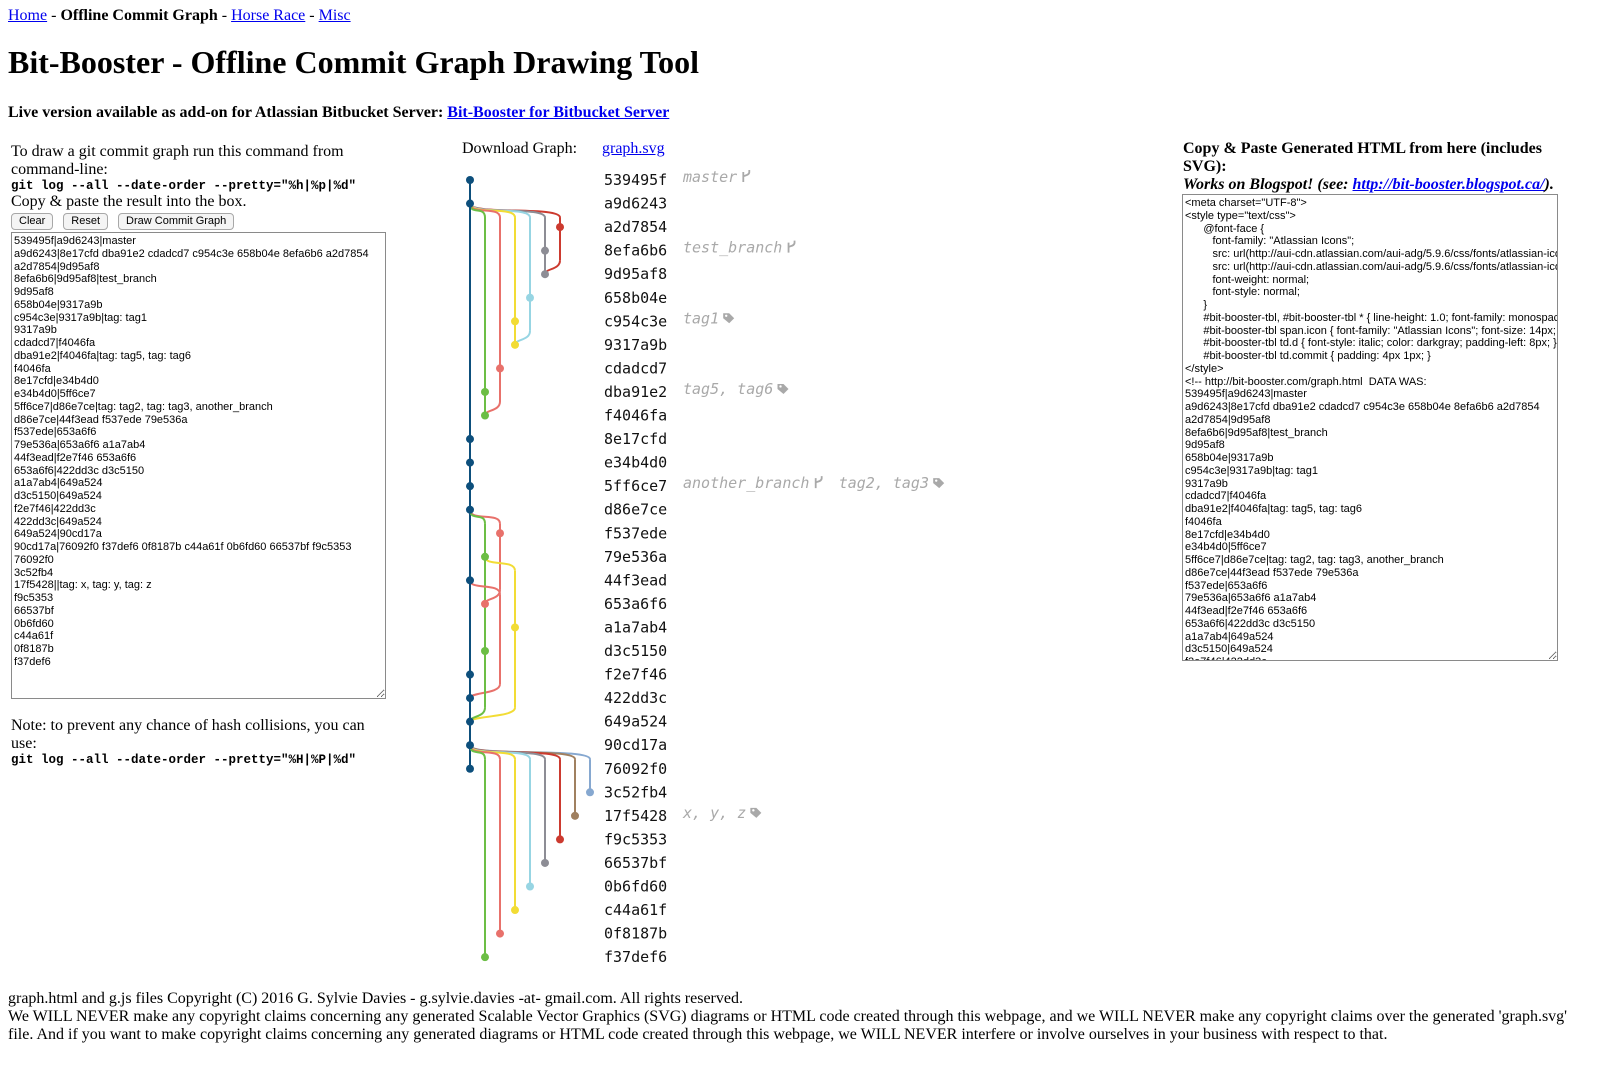 The height and width of the screenshot is (1072, 1600). Describe the element at coordinates (635, 722) in the screenshot. I see `commit-hash: 649a524` at that location.